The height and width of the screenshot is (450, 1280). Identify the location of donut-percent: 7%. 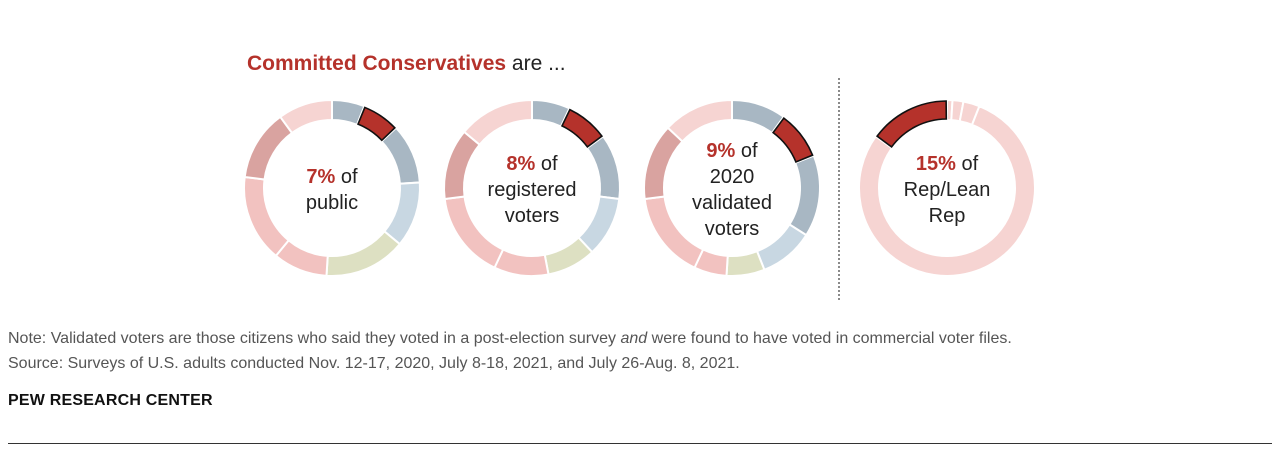
(321, 177).